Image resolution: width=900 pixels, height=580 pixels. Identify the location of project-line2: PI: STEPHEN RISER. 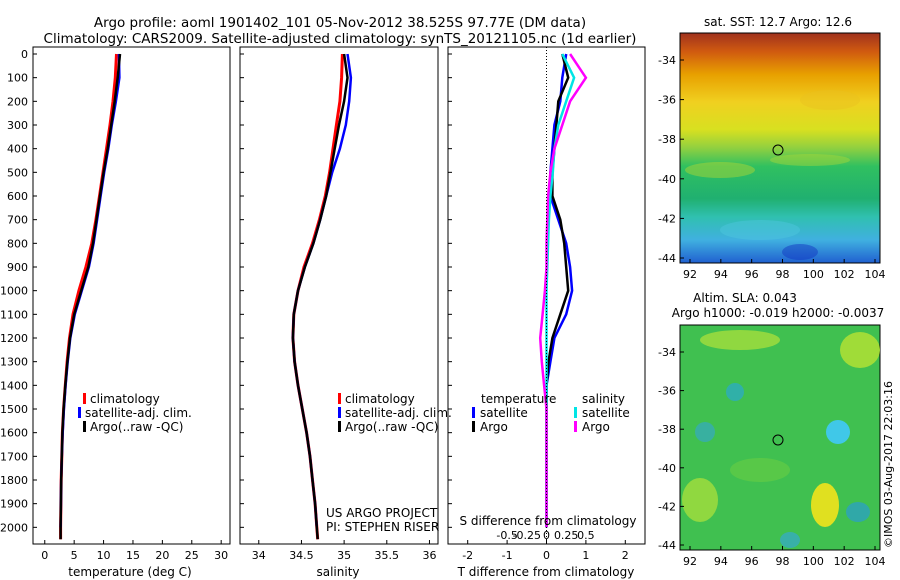
(382, 527).